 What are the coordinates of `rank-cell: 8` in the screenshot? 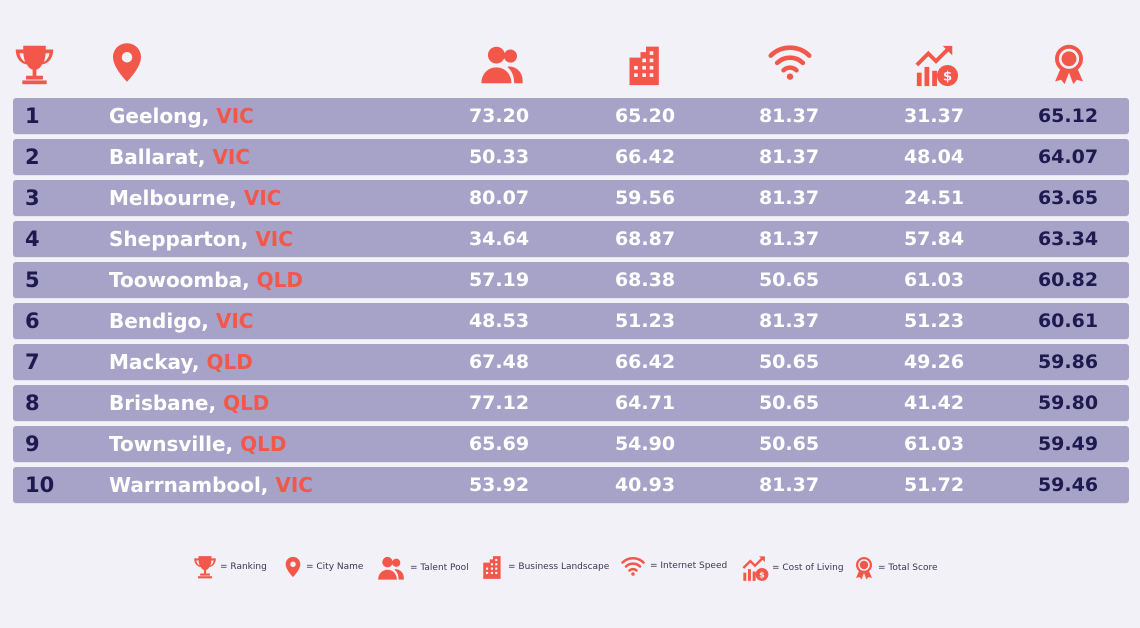 It's located at (32, 403).